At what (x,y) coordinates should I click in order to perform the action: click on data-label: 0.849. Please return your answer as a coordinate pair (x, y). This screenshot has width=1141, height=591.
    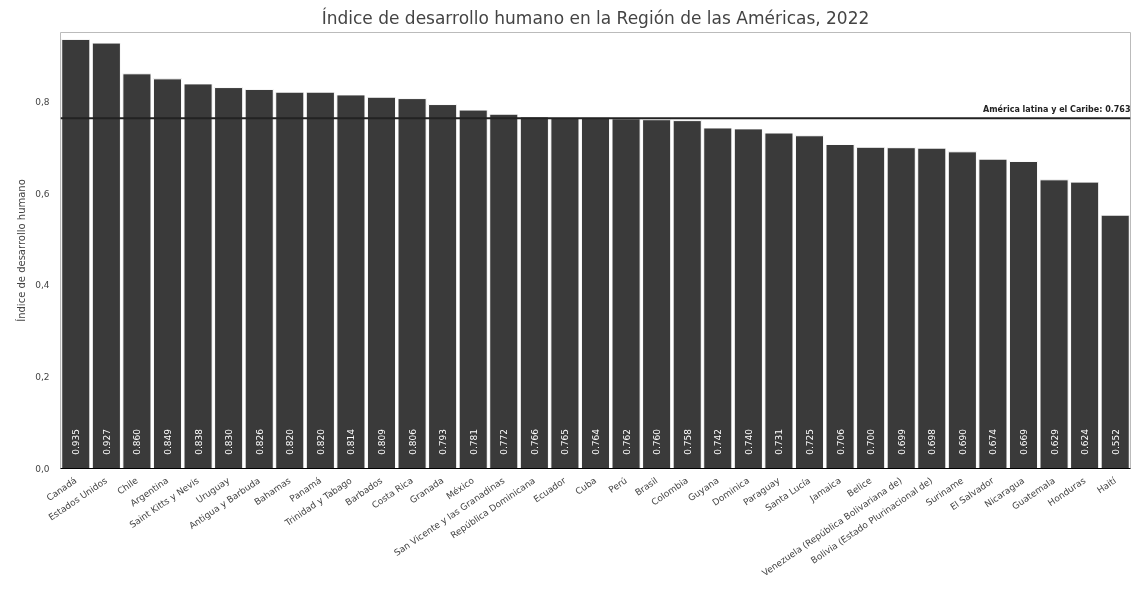
    Looking at the image, I should click on (168, 441).